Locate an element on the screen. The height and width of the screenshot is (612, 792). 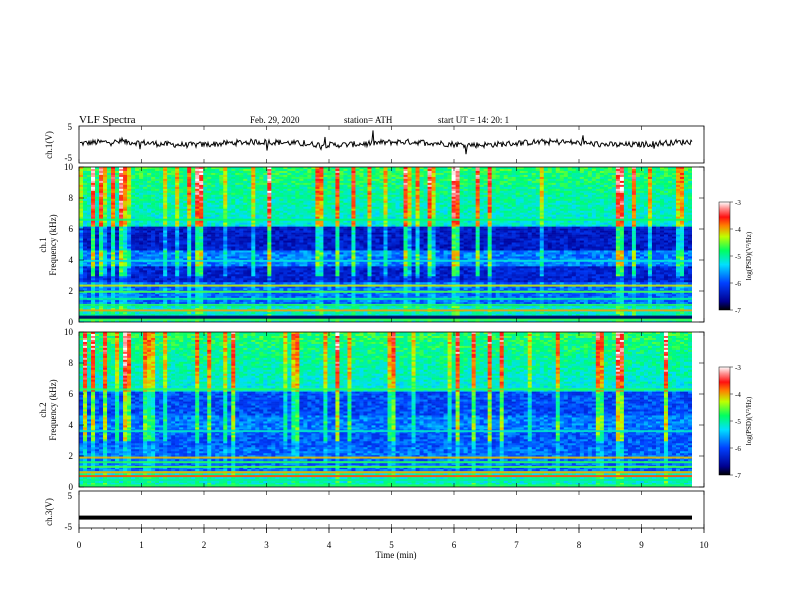
time-tick-label: 10 is located at coordinates (705, 545).